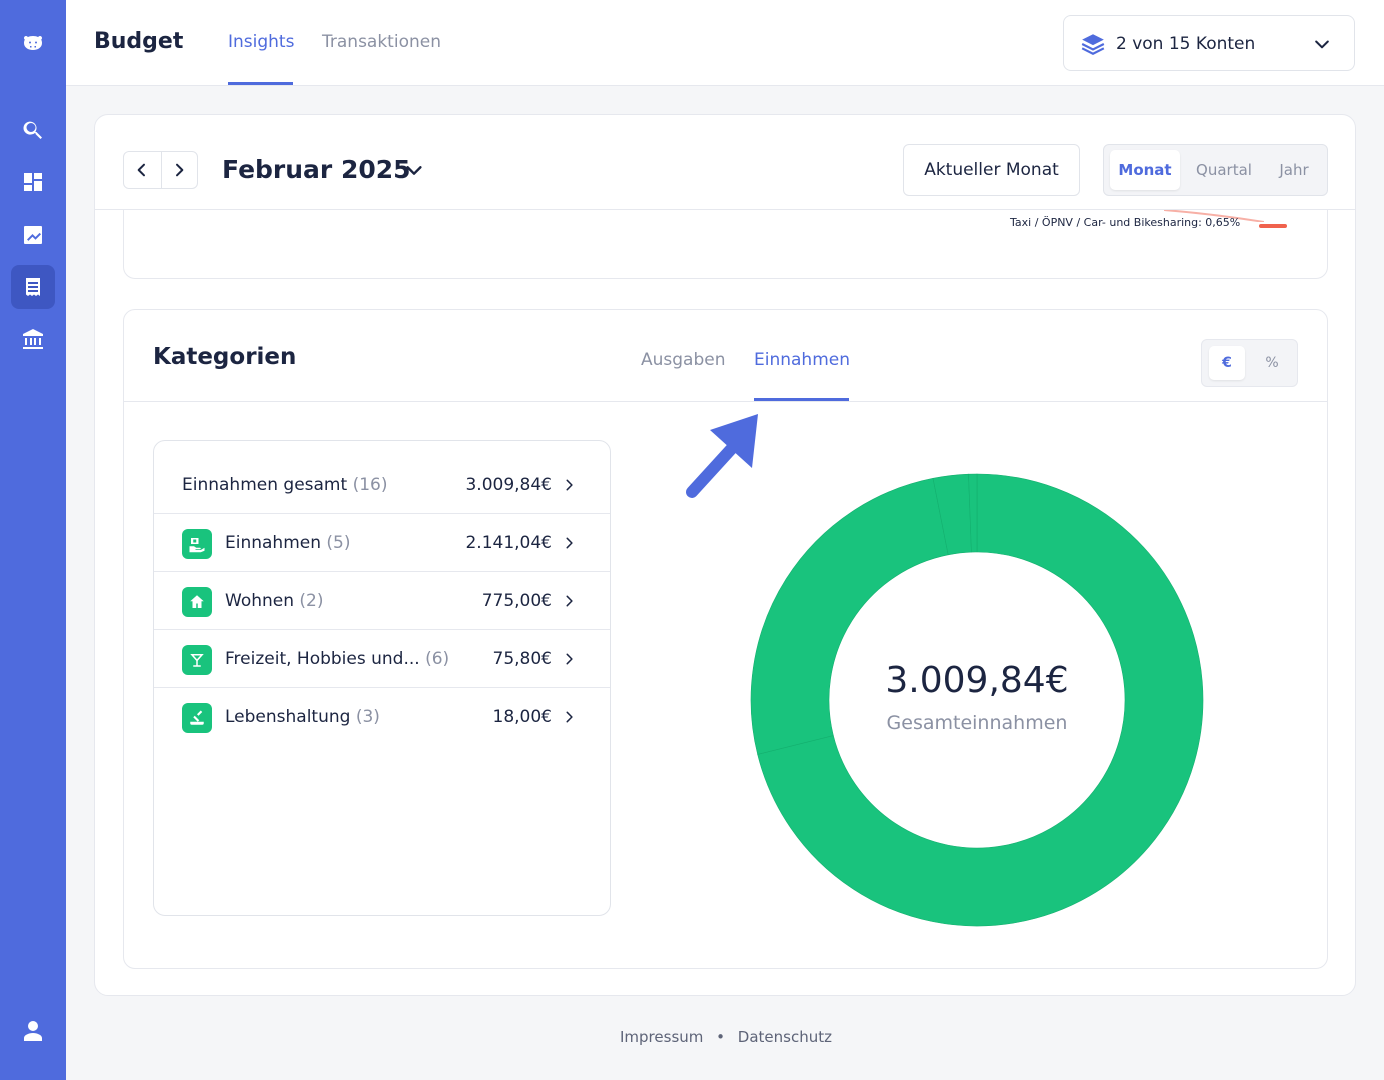 The image size is (1384, 1080). Describe the element at coordinates (437, 659) in the screenshot. I see `list-item-count: (6)` at that location.